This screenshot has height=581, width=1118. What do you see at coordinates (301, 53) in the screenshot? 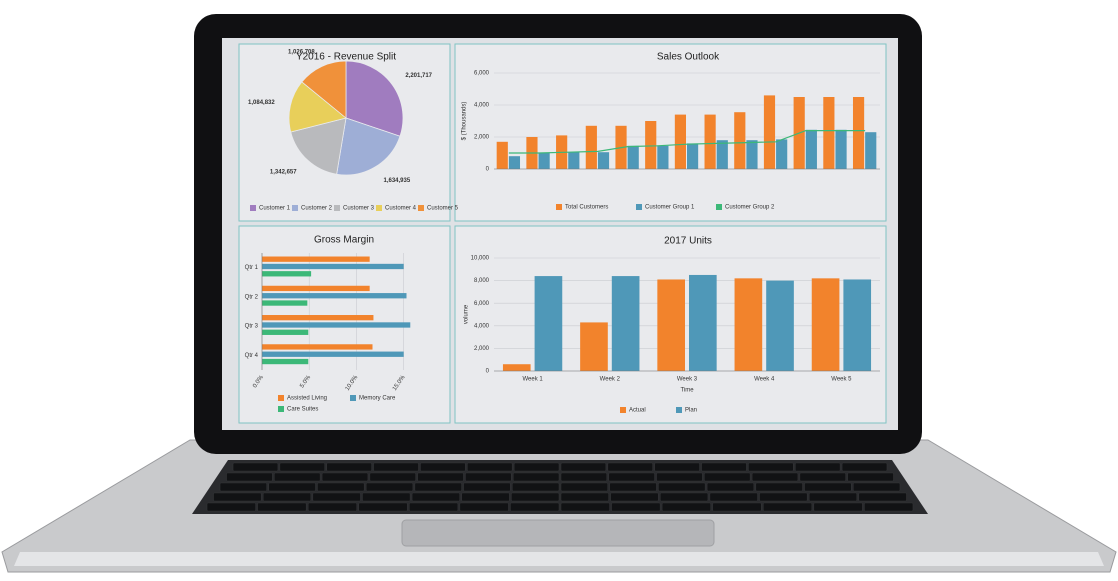
I see `data-label: 1,026,708` at bounding box center [301, 53].